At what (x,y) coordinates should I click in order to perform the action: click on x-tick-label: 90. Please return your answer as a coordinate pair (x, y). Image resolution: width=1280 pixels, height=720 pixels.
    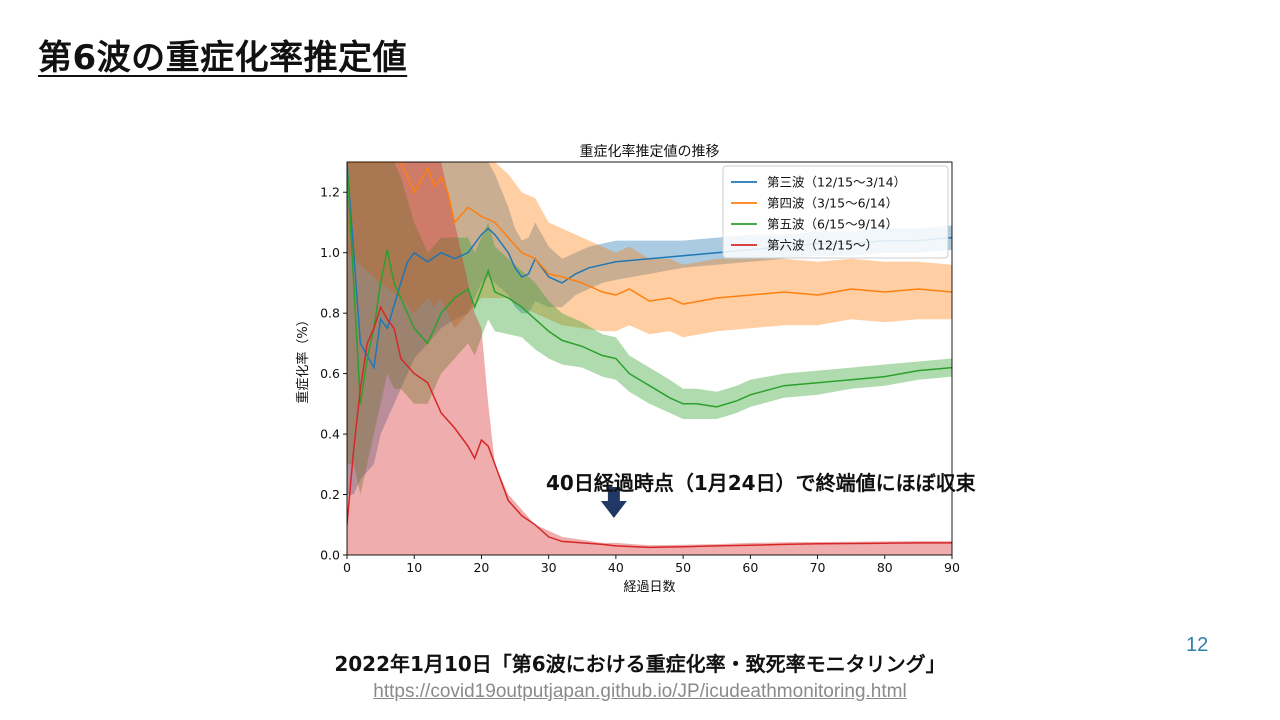
    Looking at the image, I should click on (952, 567).